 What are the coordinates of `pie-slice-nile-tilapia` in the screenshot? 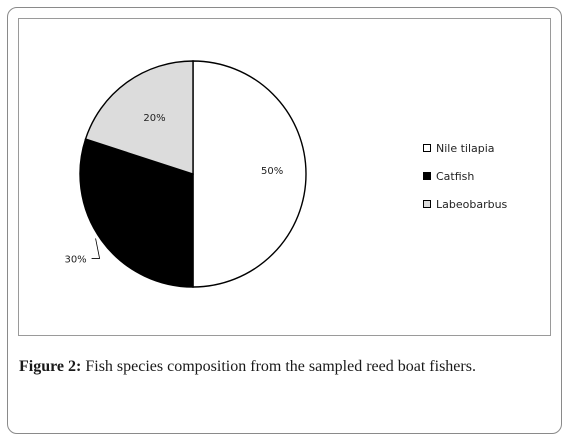 It's located at (249, 174).